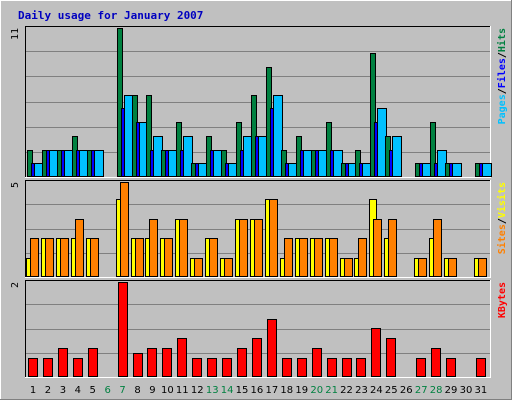  What do you see at coordinates (182, 390) in the screenshot?
I see `x-tick-label-day-11: 11` at bounding box center [182, 390].